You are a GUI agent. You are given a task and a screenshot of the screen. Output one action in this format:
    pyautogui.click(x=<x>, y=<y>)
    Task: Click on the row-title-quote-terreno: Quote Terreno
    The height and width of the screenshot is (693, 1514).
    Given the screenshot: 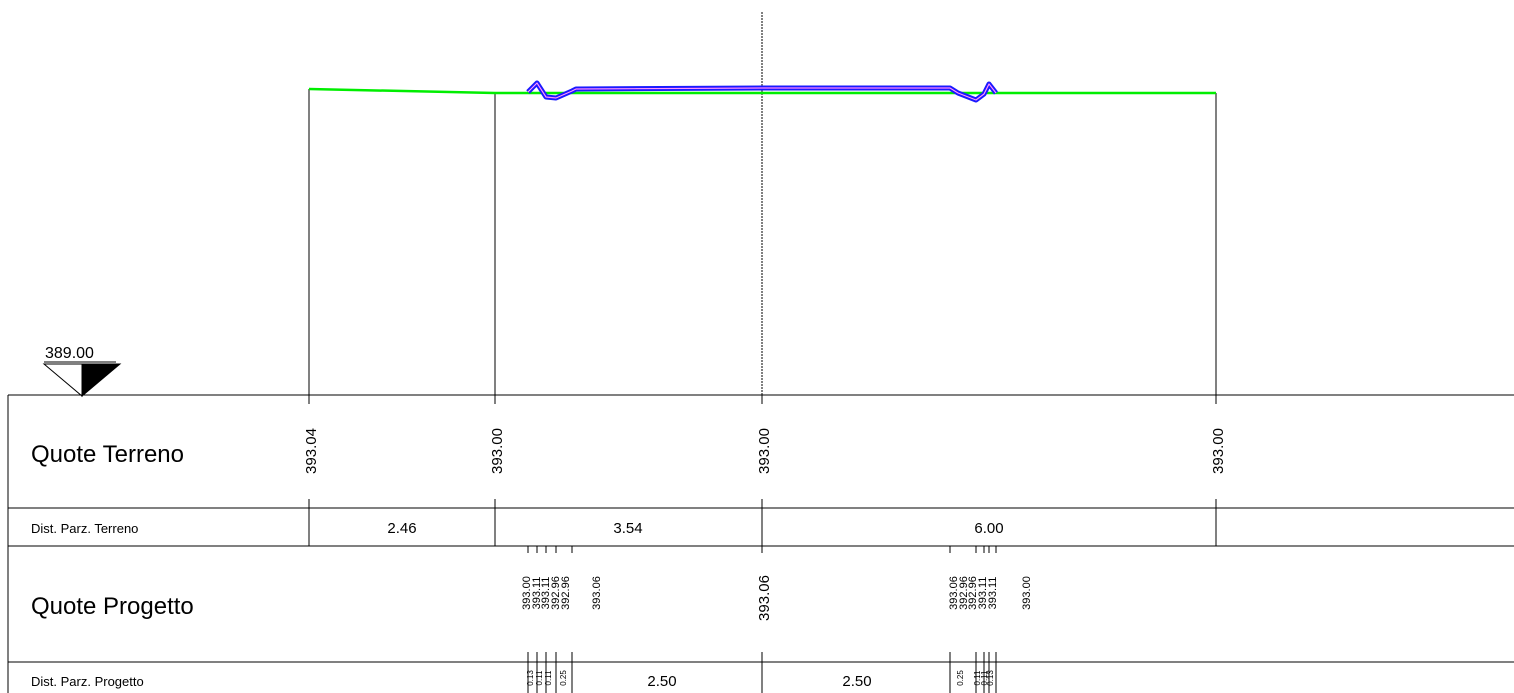 What is the action you would take?
    pyautogui.click(x=107, y=454)
    